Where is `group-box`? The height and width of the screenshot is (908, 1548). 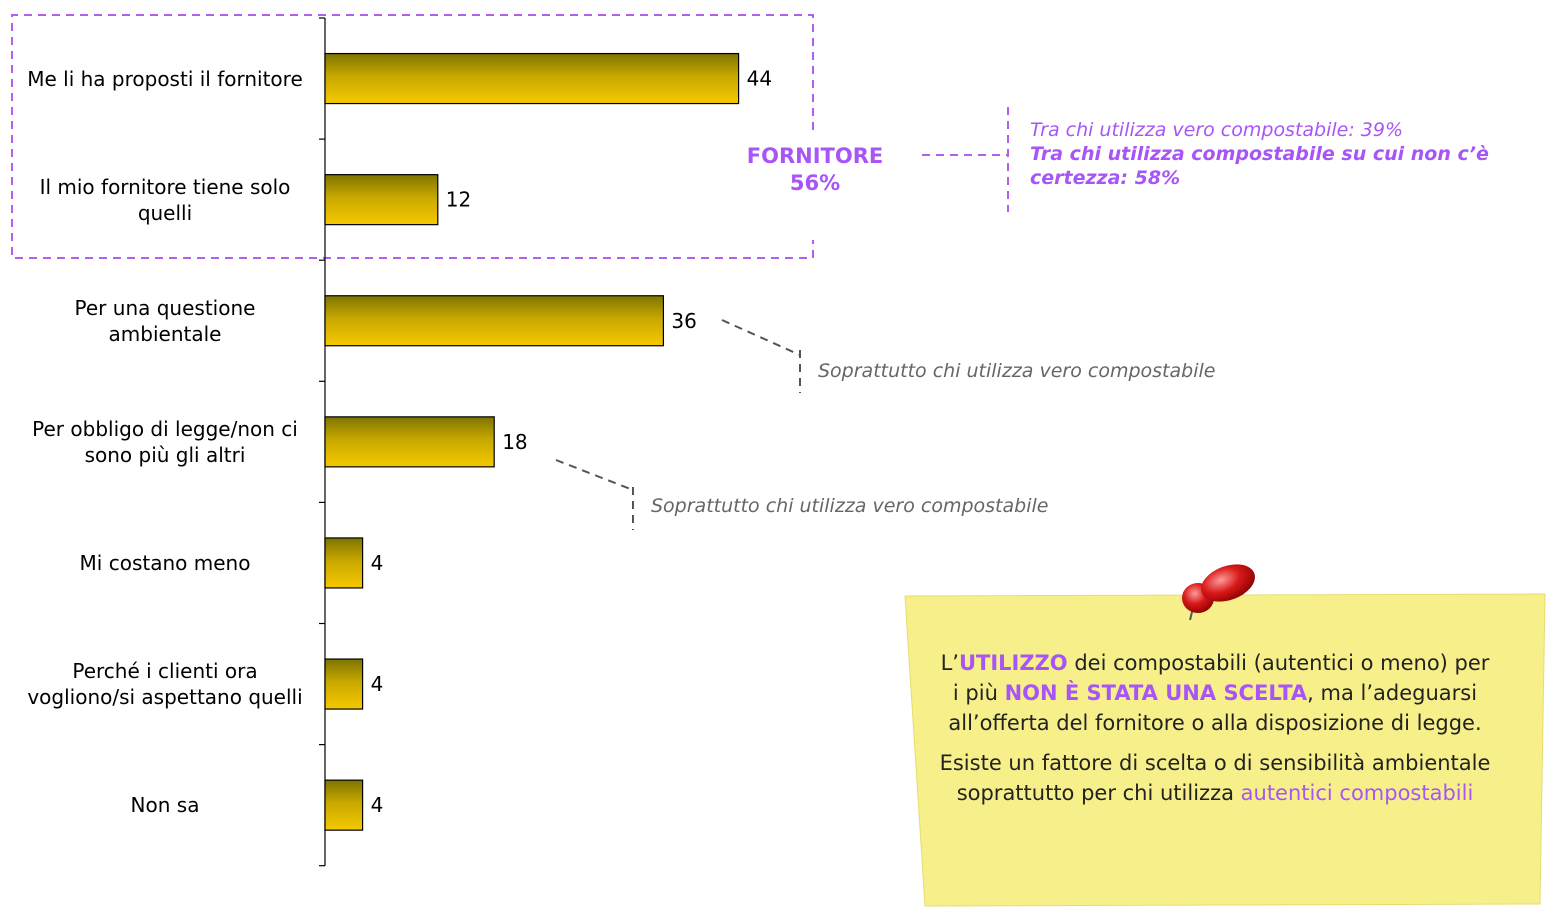 group-box is located at coordinates (412, 136).